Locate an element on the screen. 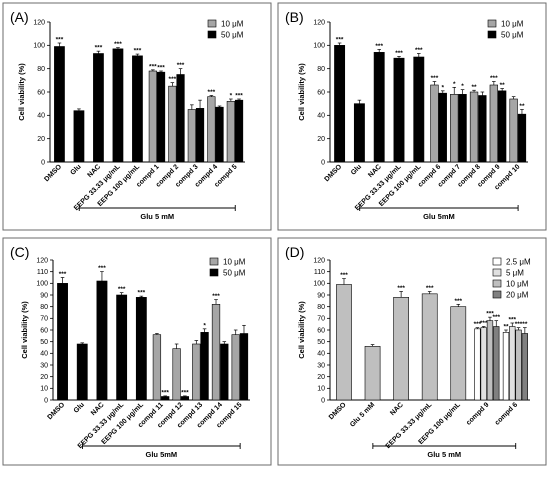  y-tick-label: 100 is located at coordinates (42, 284).